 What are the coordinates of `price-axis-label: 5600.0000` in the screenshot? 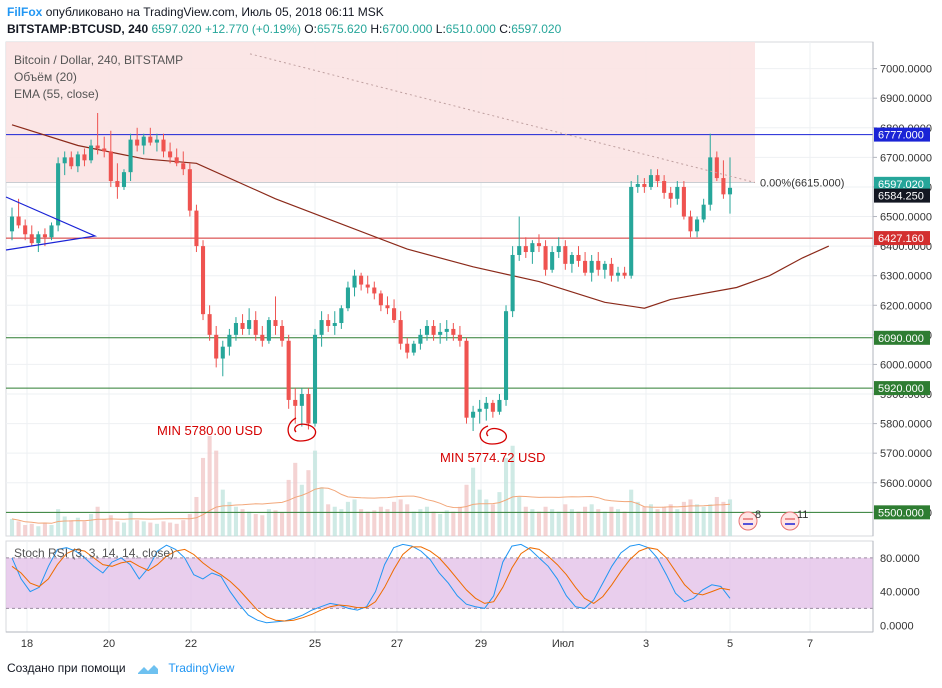 It's located at (906, 484).